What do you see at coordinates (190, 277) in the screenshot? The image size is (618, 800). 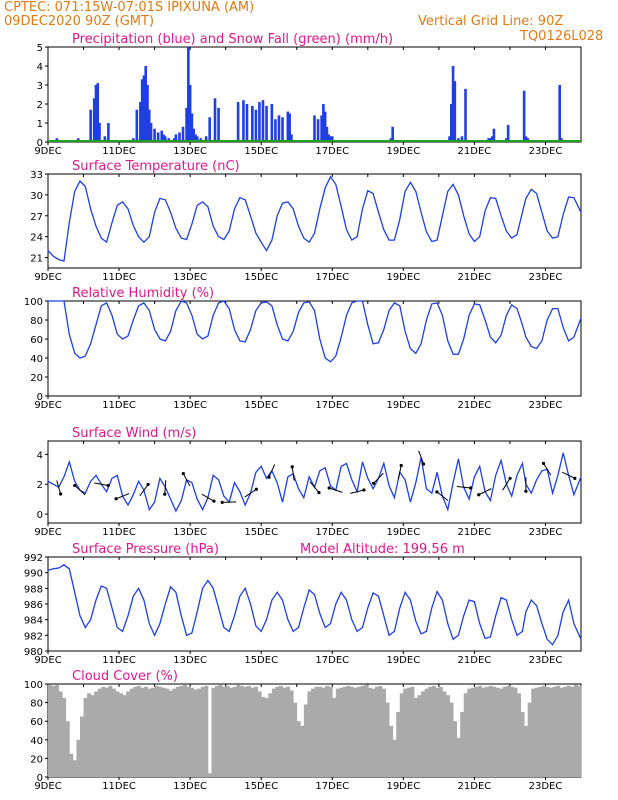 I see `x-tick-label: 13DEC` at bounding box center [190, 277].